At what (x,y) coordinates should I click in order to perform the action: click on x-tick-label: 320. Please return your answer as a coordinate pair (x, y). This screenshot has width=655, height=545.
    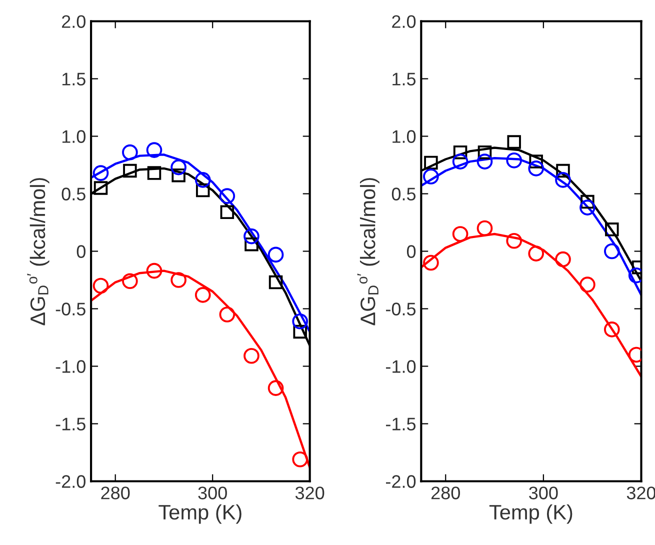
    Looking at the image, I should click on (309, 493).